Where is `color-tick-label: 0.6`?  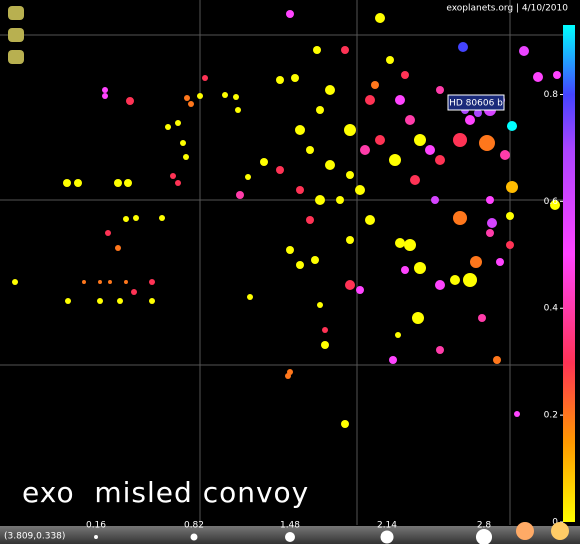 color-tick-label: 0.6 is located at coordinates (551, 202).